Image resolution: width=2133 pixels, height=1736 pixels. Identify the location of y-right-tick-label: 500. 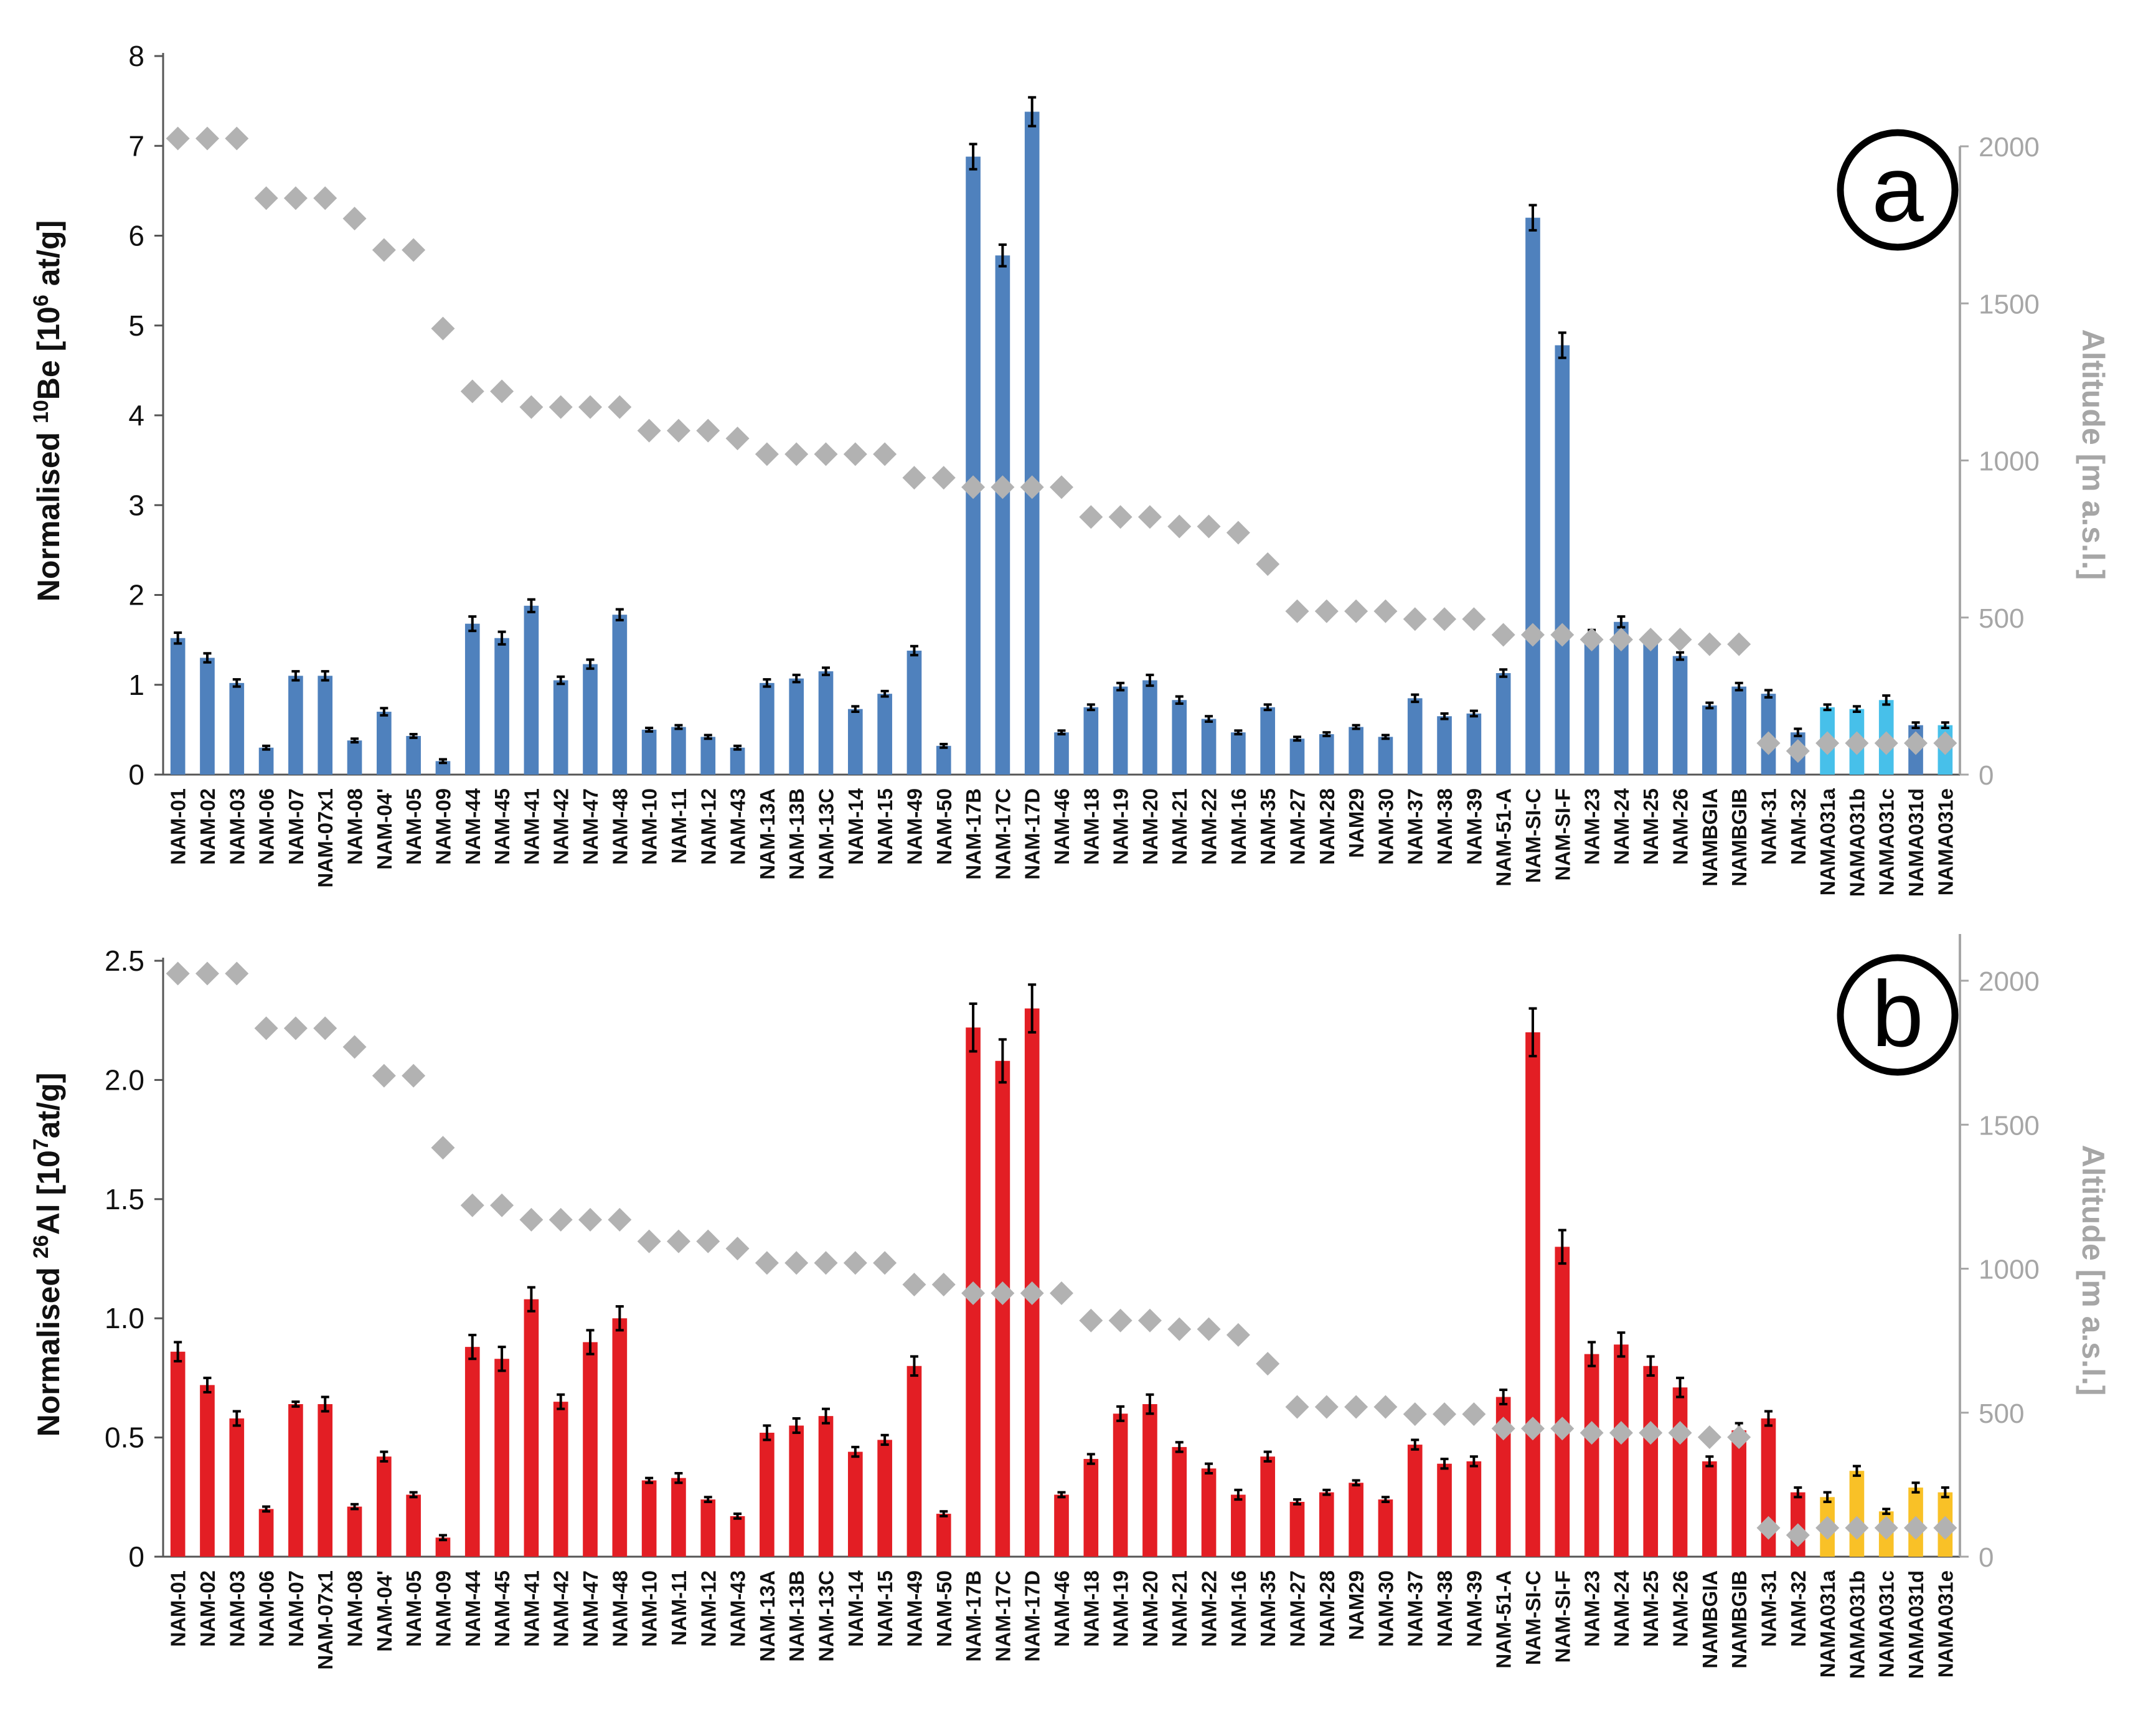
(2001, 619).